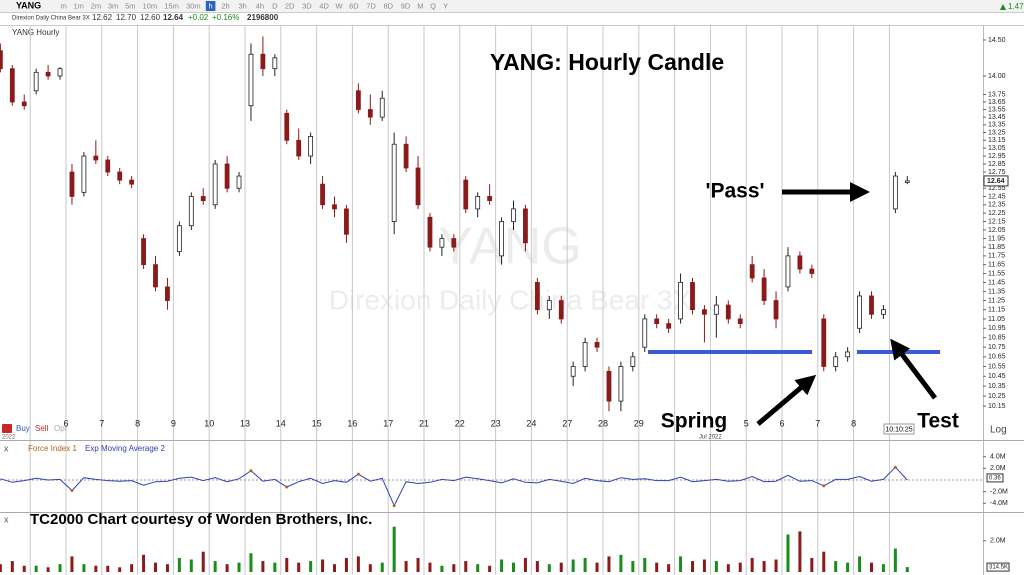  I want to click on timeframe: 6D, so click(354, 5).